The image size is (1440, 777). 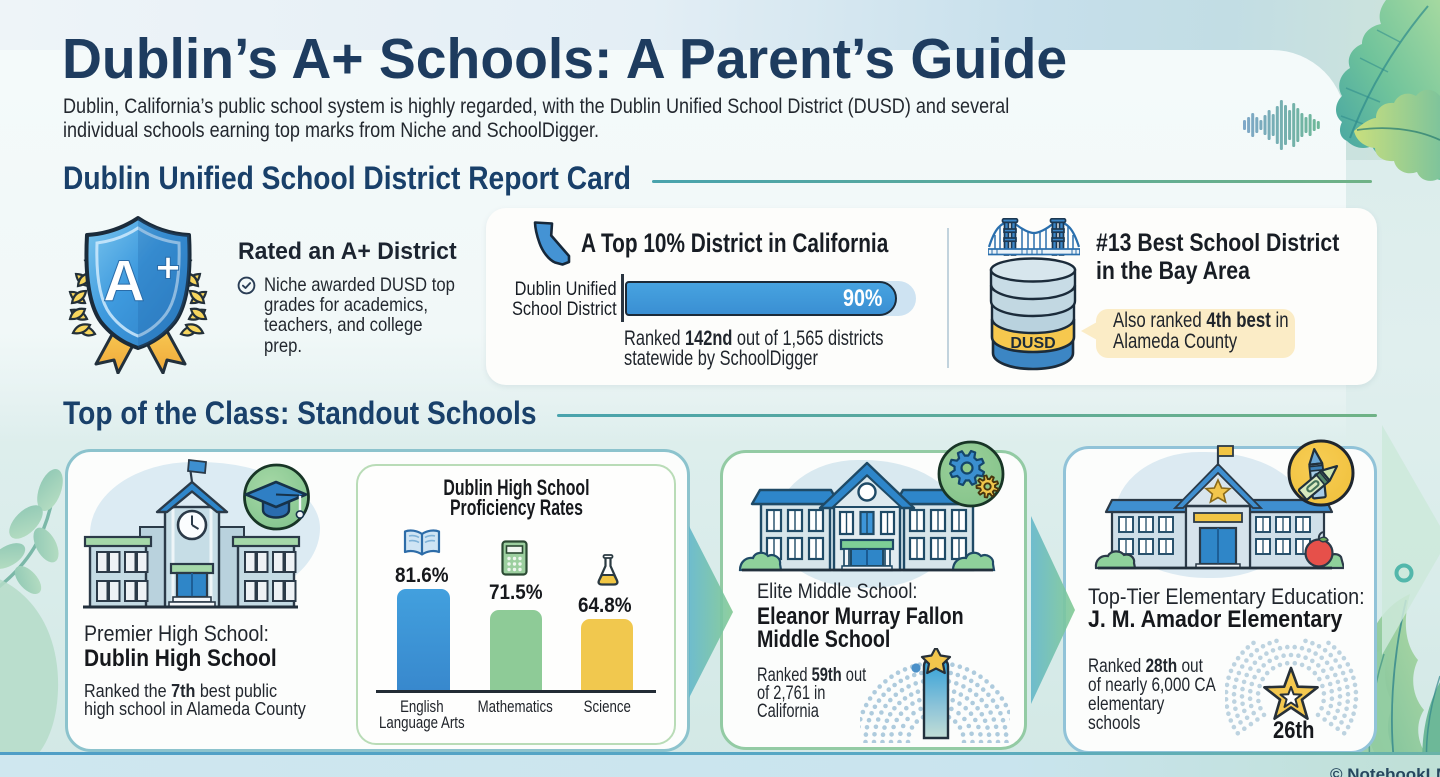 What do you see at coordinates (1032, 343) in the screenshot?
I see `svg-text: DUSD` at bounding box center [1032, 343].